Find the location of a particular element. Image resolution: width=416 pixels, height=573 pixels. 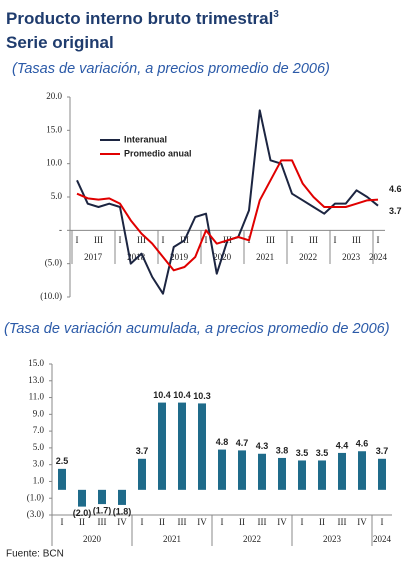

value-label: (2.0) is located at coordinates (82, 513).